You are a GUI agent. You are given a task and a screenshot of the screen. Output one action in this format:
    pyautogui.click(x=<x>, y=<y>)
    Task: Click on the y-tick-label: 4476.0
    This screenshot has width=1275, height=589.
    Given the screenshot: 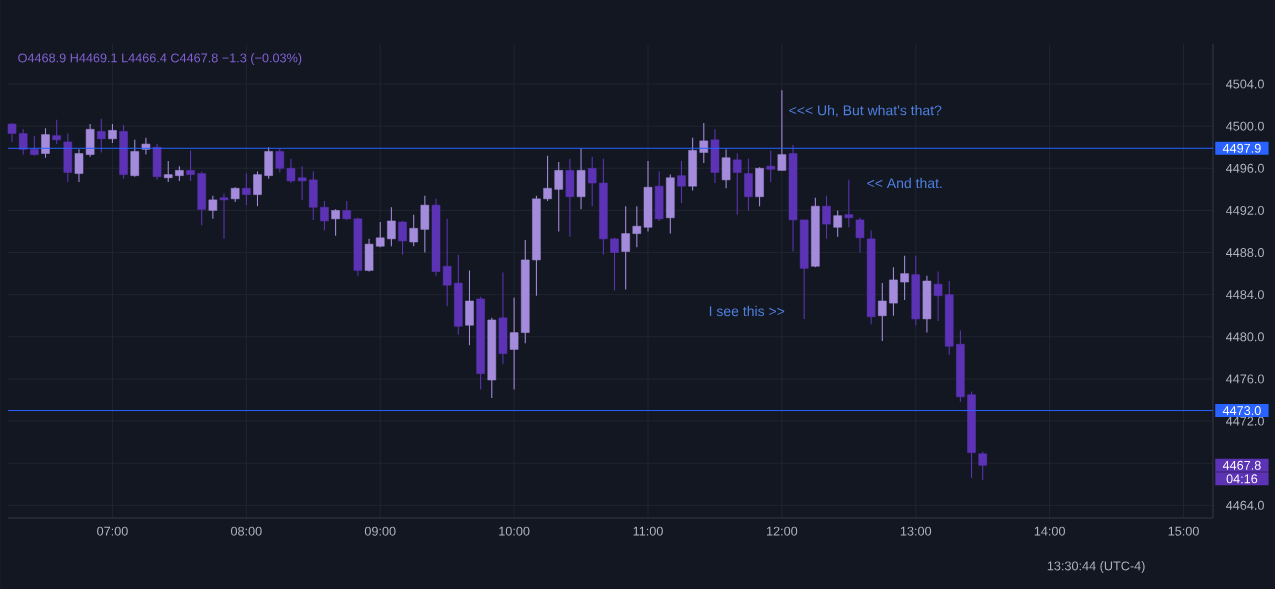 What is the action you would take?
    pyautogui.click(x=1245, y=379)
    